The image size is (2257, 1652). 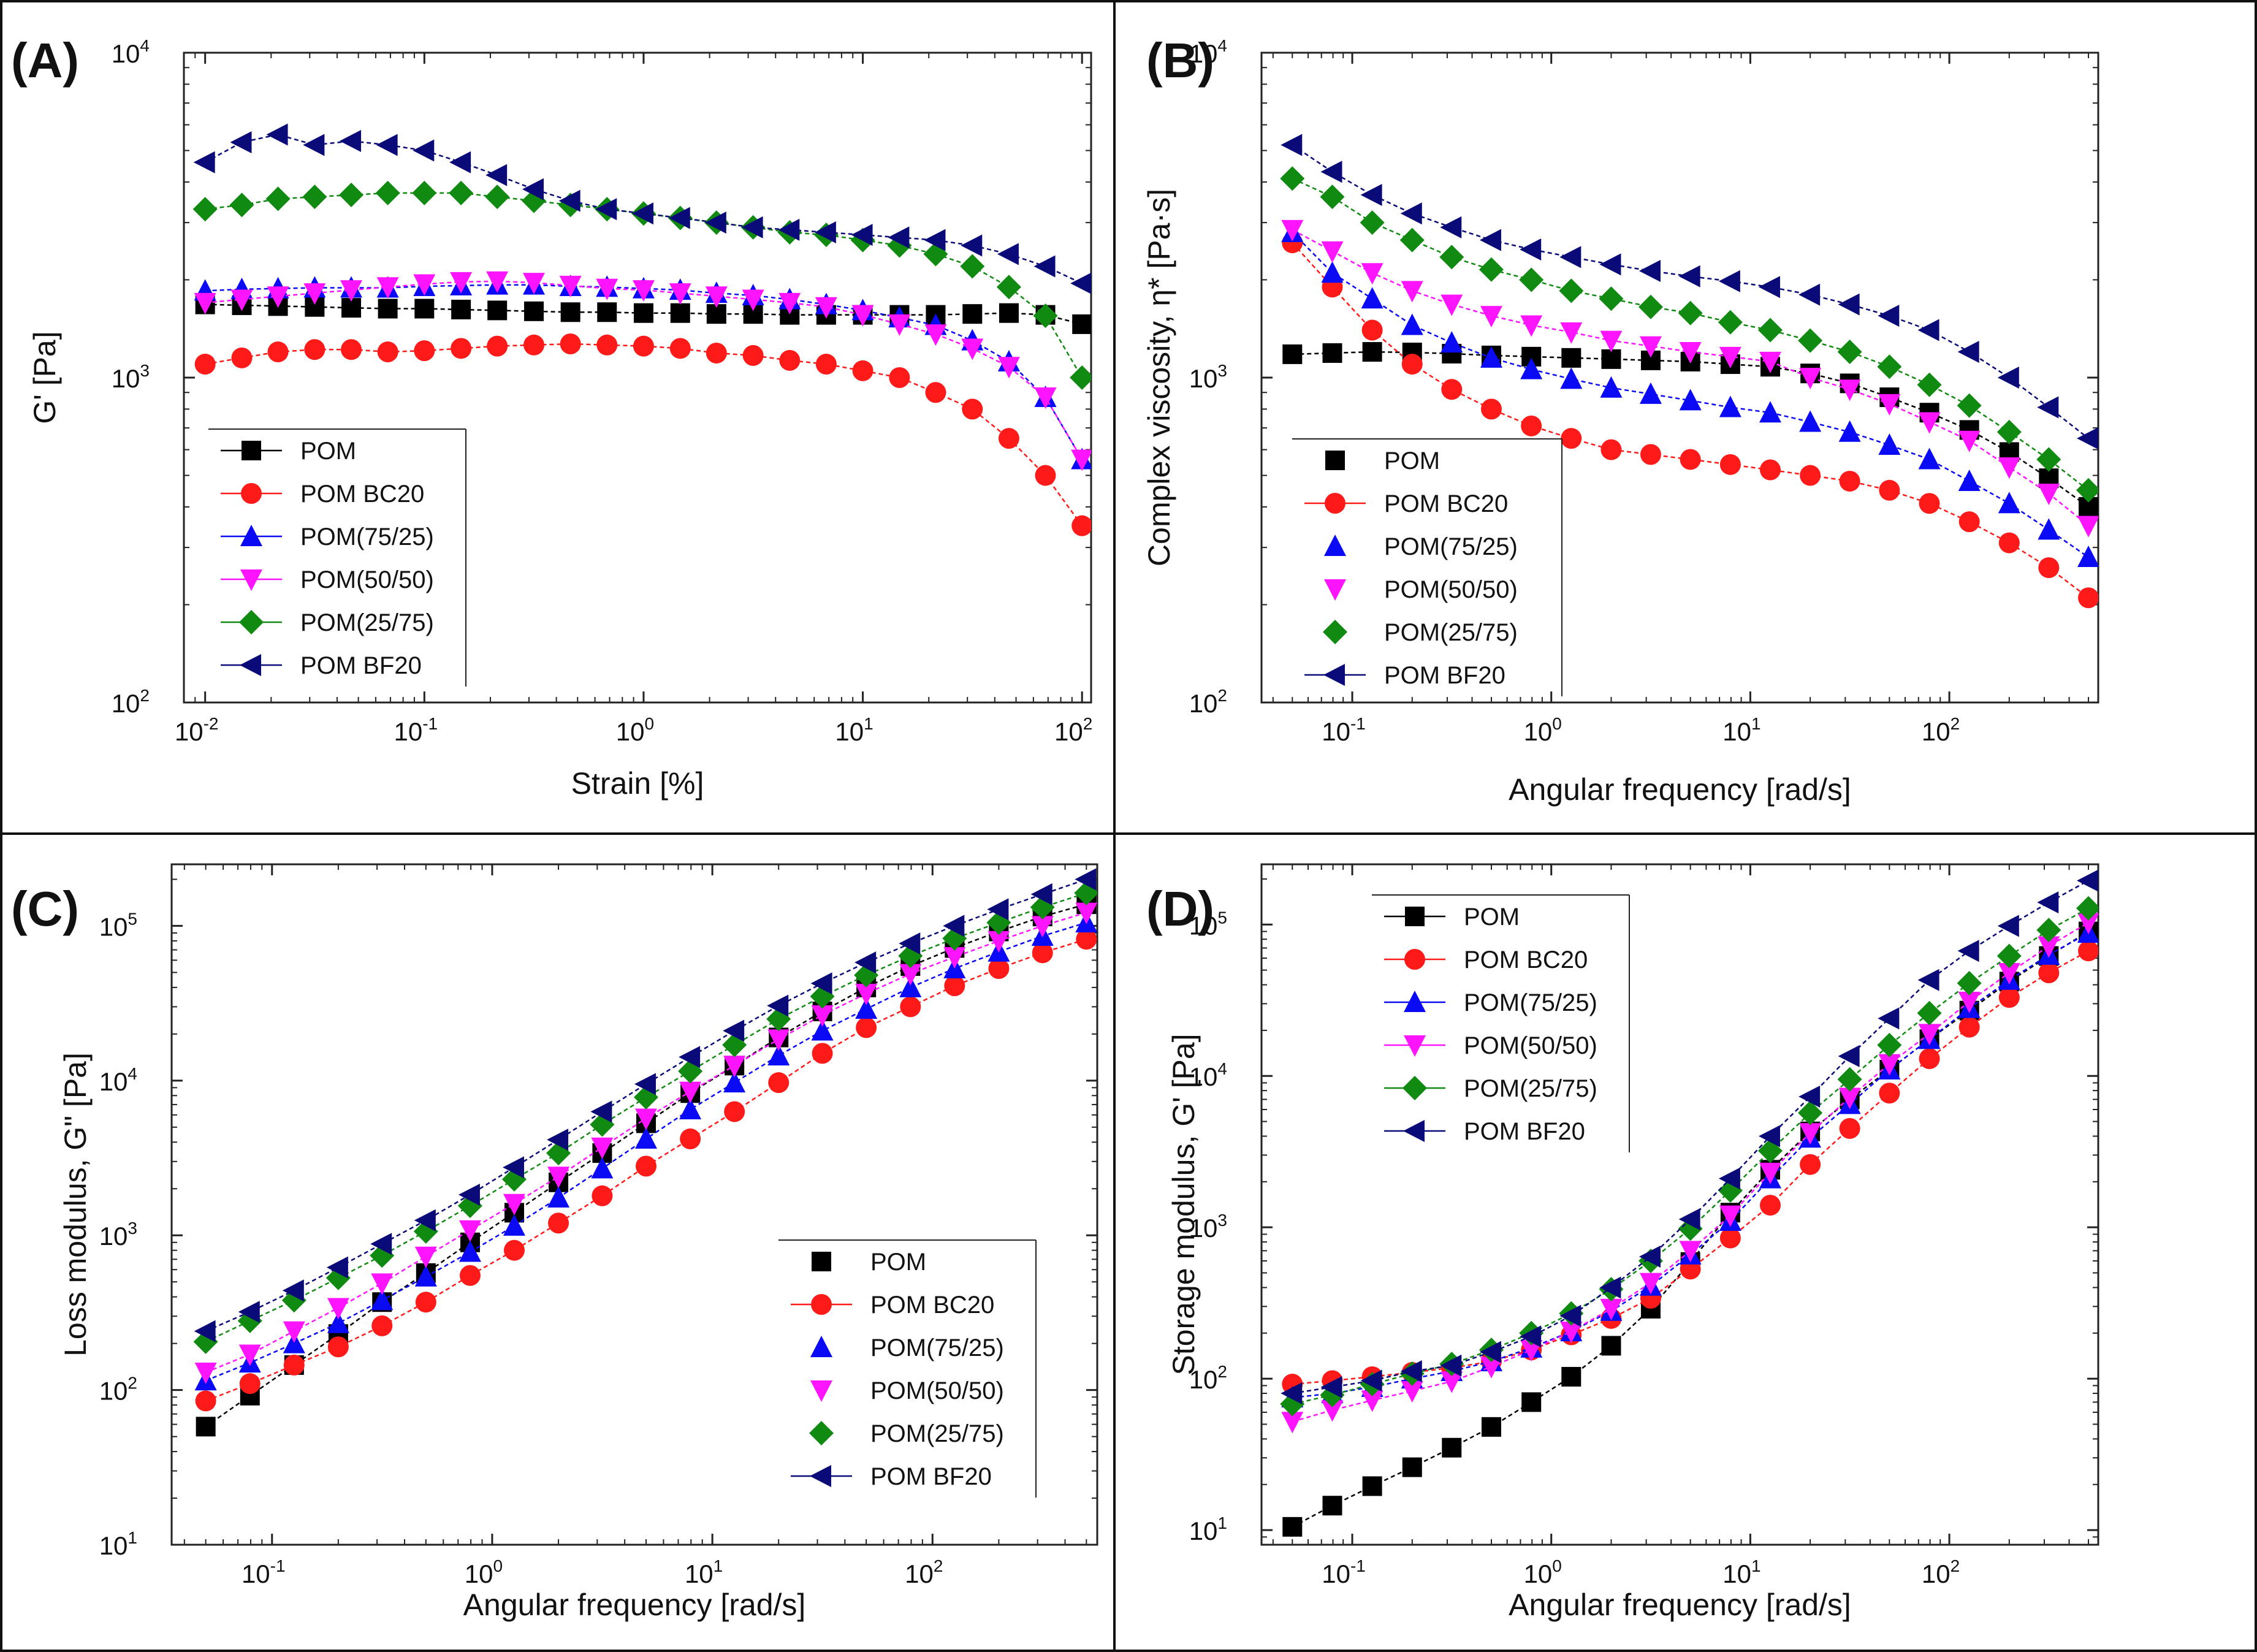 What do you see at coordinates (1941, 730) in the screenshot?
I see `x-tick-label: 10²` at bounding box center [1941, 730].